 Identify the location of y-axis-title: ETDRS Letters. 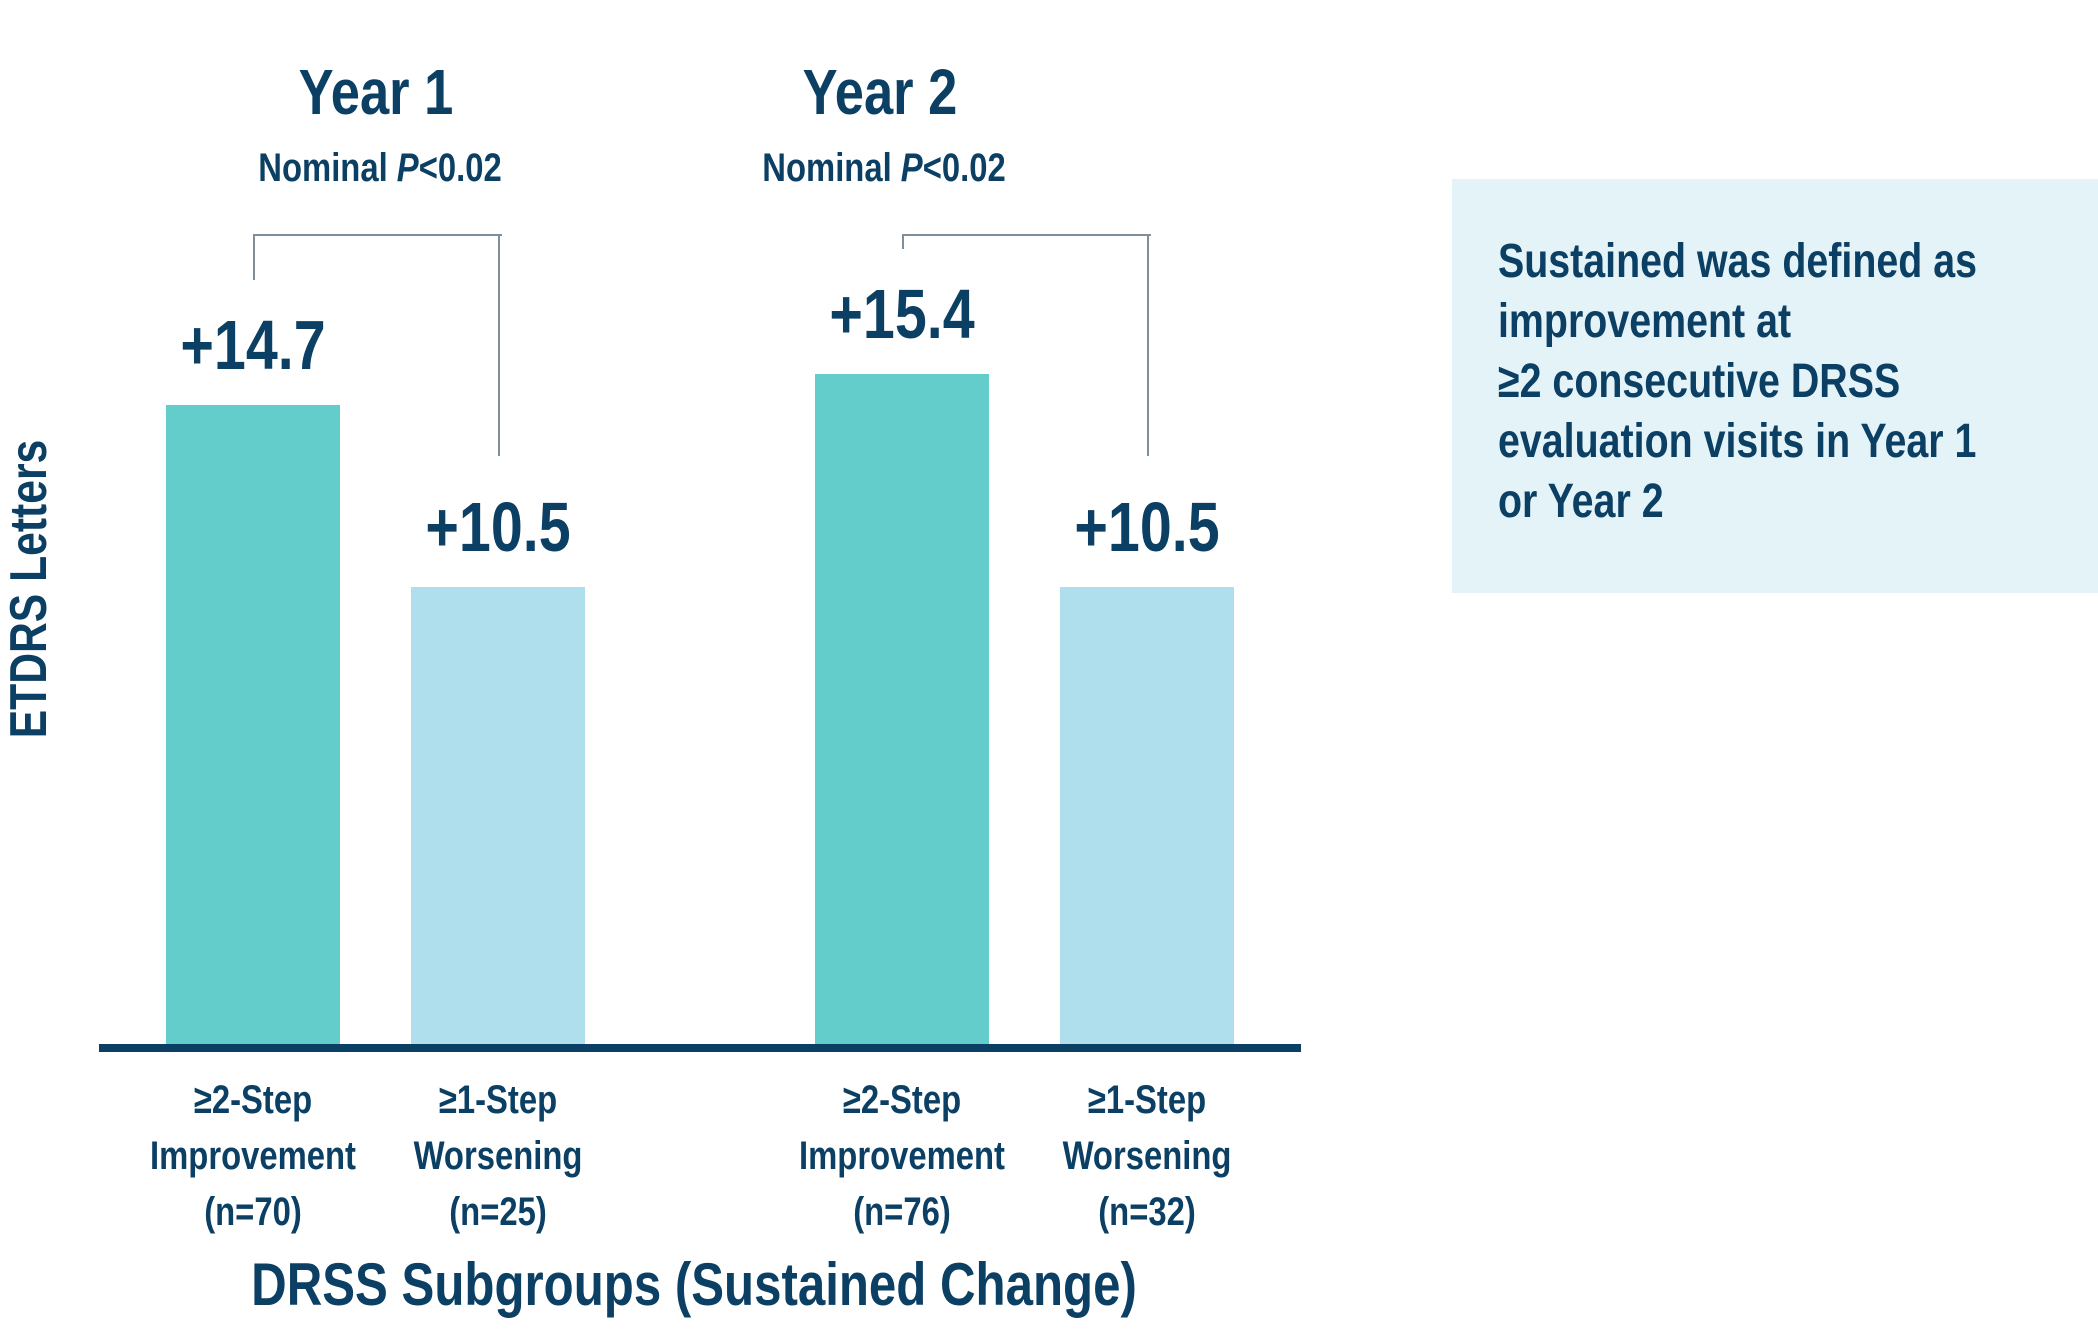
(29, 589).